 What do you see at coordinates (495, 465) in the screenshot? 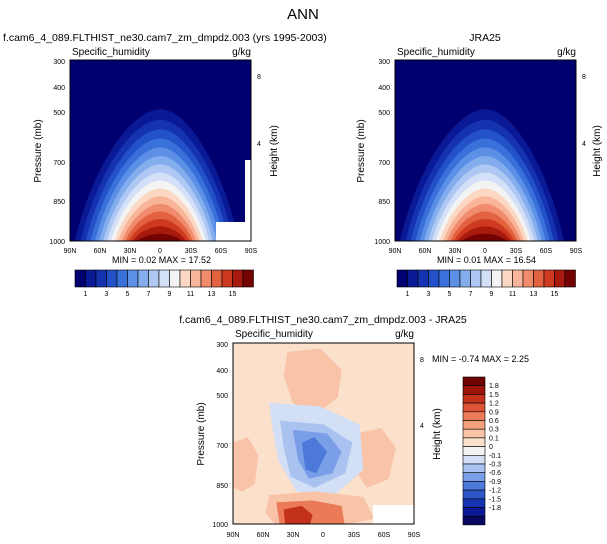
I see `diff-colorbar-label-9: -0.3` at bounding box center [495, 465].